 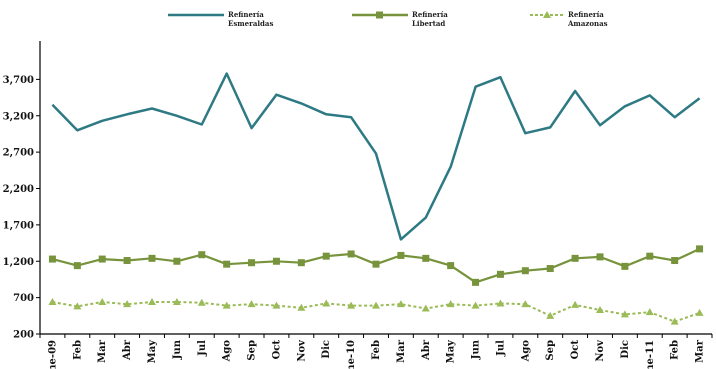 I want to click on y-tick-label: 3,200, so click(x=18, y=116).